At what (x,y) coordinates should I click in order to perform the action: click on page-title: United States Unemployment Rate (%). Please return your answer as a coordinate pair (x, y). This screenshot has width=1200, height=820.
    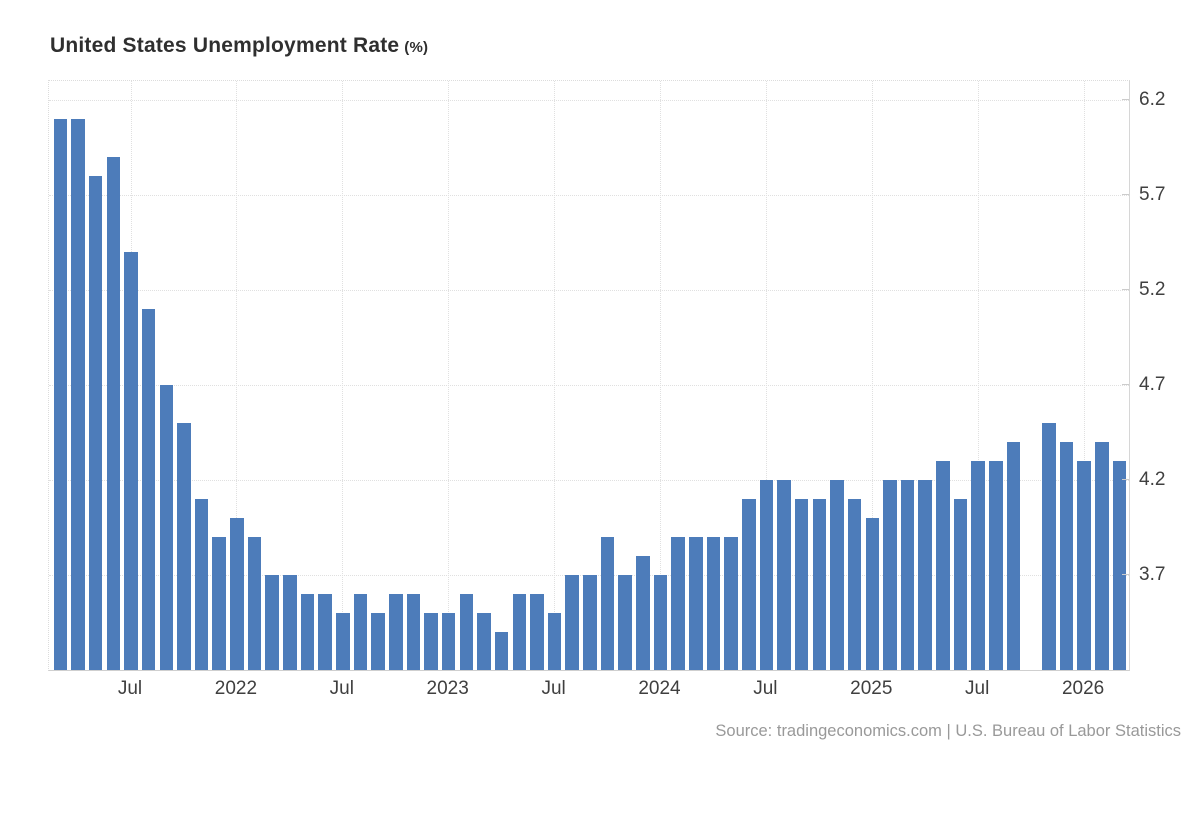
    Looking at the image, I should click on (239, 46).